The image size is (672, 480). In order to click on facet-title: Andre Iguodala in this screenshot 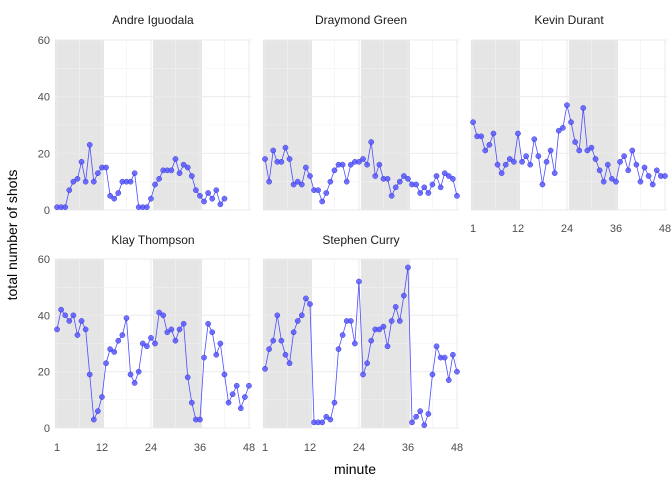, I will do `click(153, 20)`.